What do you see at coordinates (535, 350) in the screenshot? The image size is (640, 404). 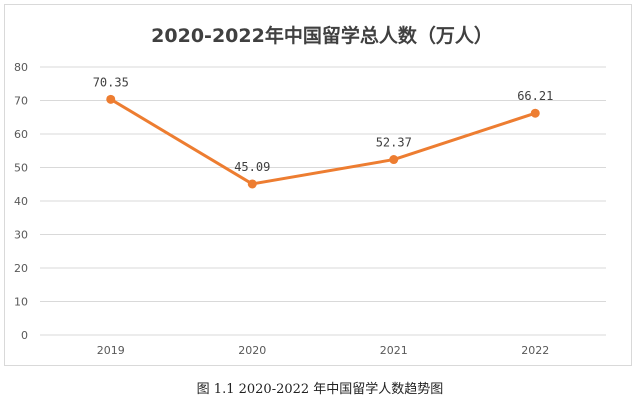 I see `x-tick-label: 2022` at bounding box center [535, 350].